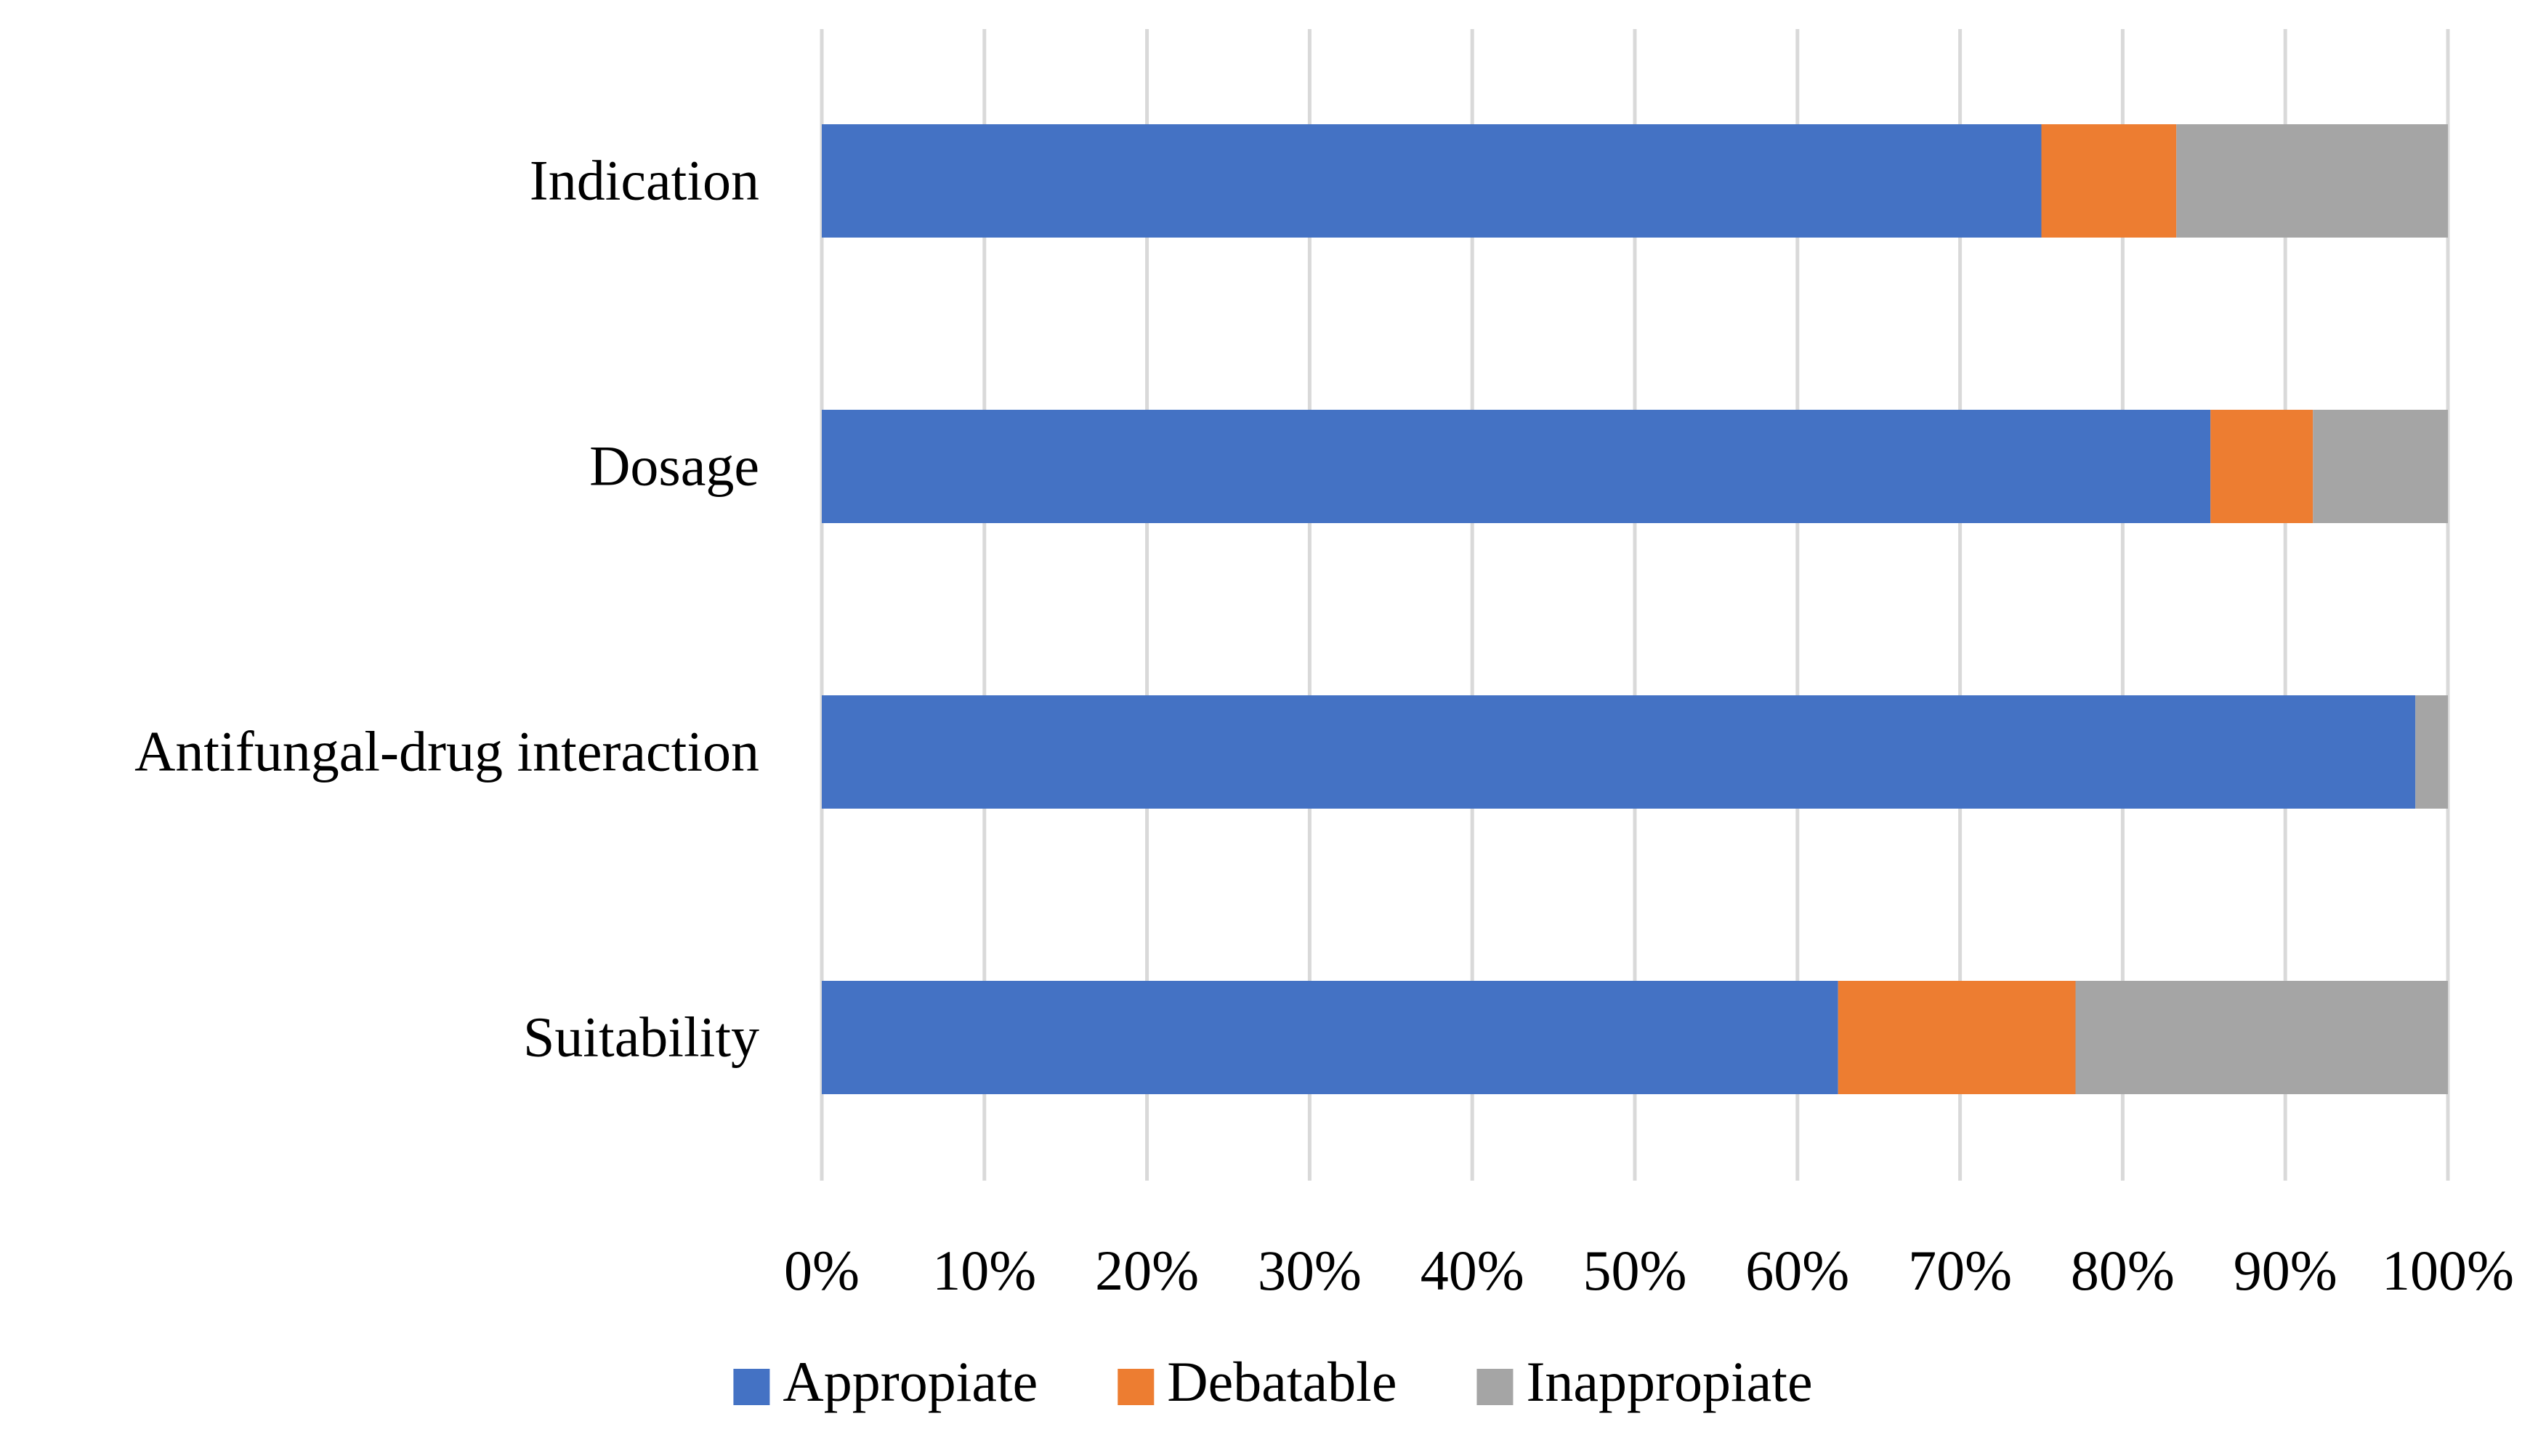 Image resolution: width=2546 pixels, height=1456 pixels. I want to click on legend: Appropiate Debatable Inappropiate, so click(1273, 1381).